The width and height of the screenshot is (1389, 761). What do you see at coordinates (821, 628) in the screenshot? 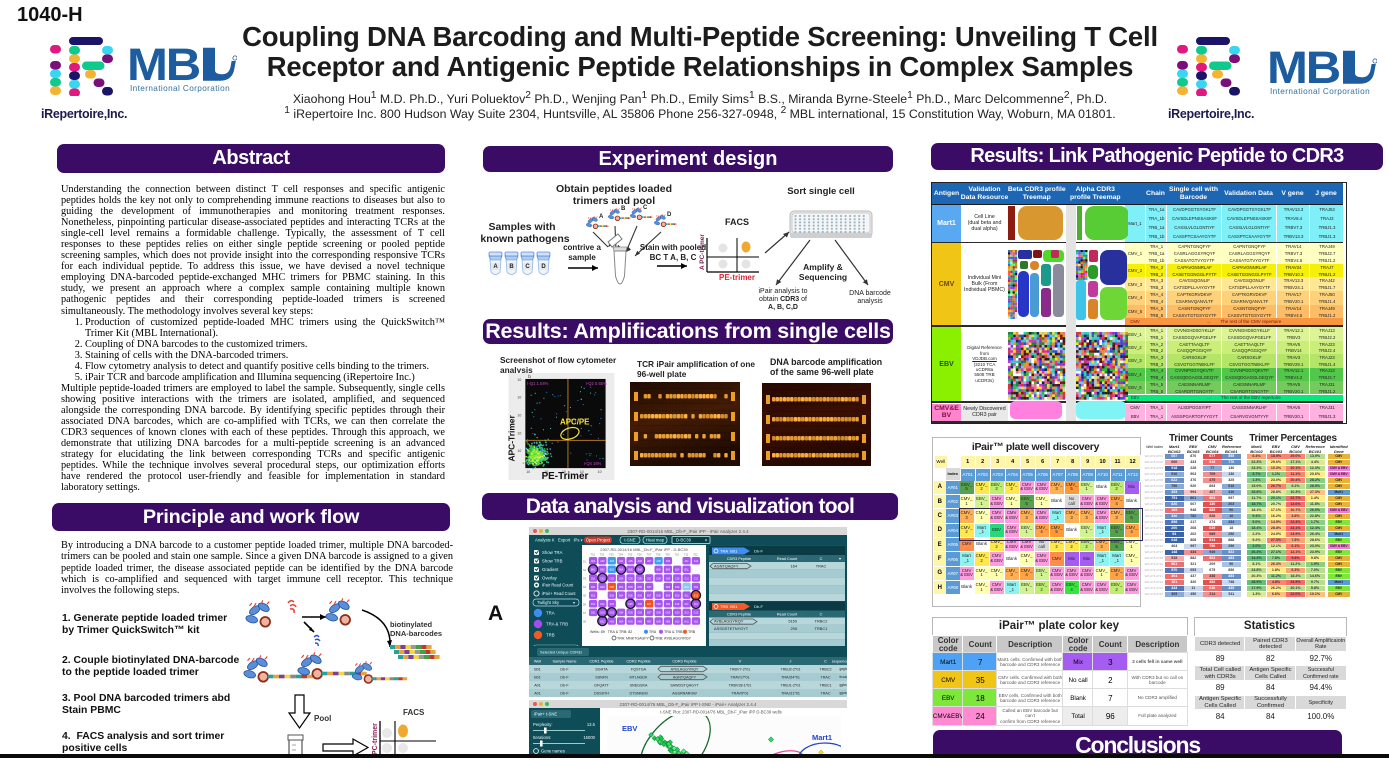
I see `svg-text: TRBC1` at bounding box center [821, 628].